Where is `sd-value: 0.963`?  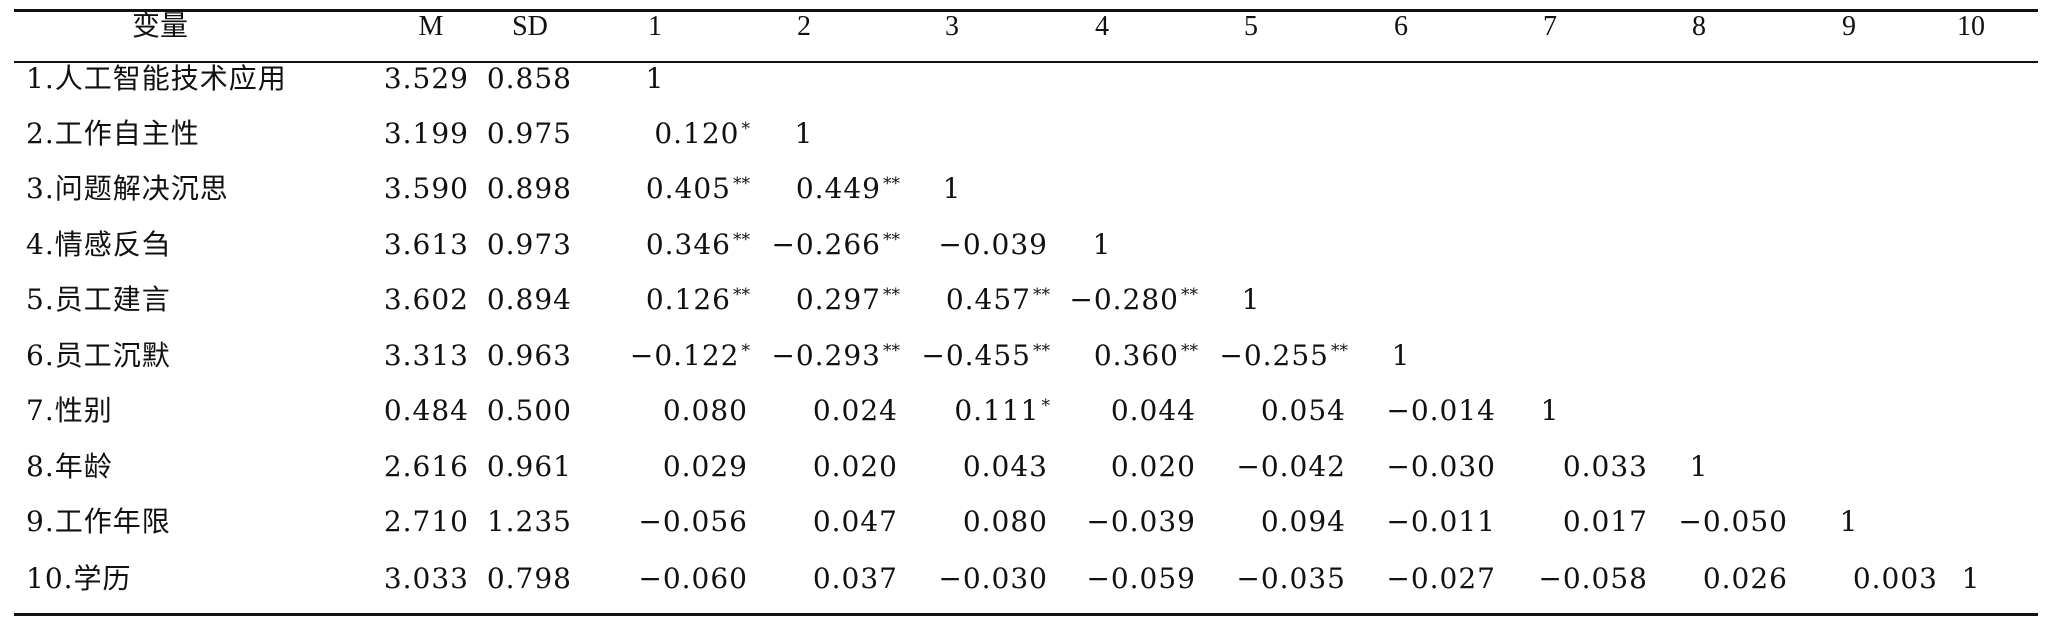
sd-value: 0.963 is located at coordinates (529, 355).